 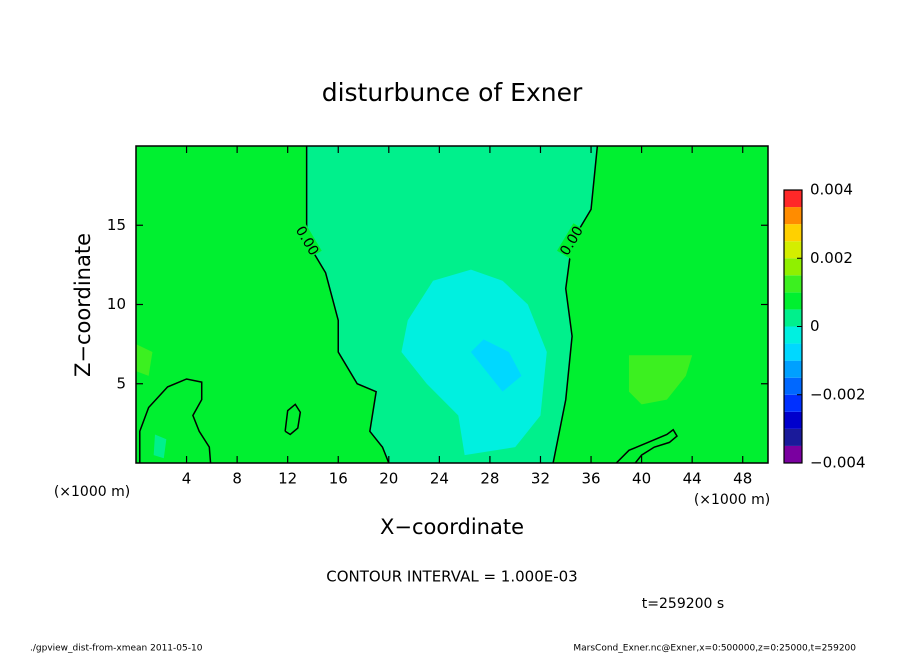 What do you see at coordinates (338, 479) in the screenshot?
I see `x-tick-label: 16` at bounding box center [338, 479].